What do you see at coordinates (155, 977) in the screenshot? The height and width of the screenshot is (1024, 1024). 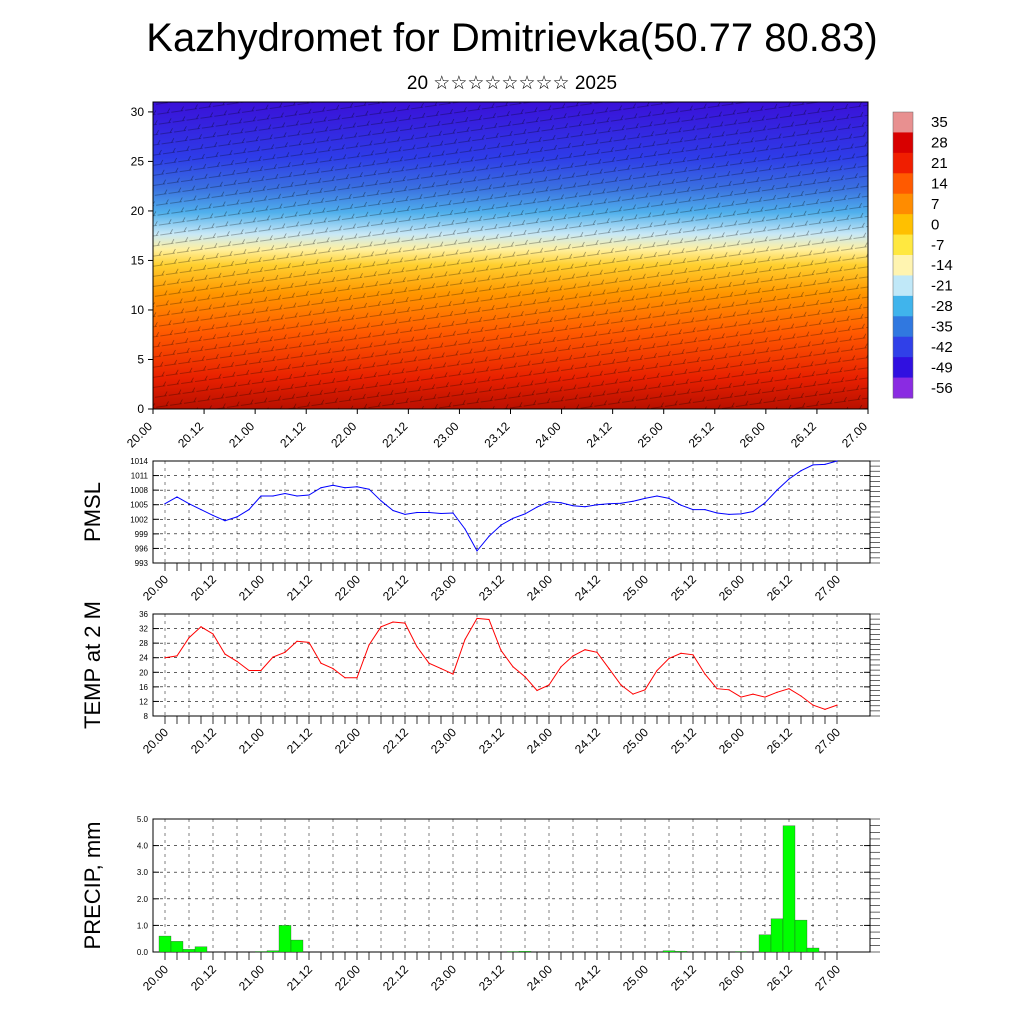 I see `x-tick-label: 20.00` at bounding box center [155, 977].